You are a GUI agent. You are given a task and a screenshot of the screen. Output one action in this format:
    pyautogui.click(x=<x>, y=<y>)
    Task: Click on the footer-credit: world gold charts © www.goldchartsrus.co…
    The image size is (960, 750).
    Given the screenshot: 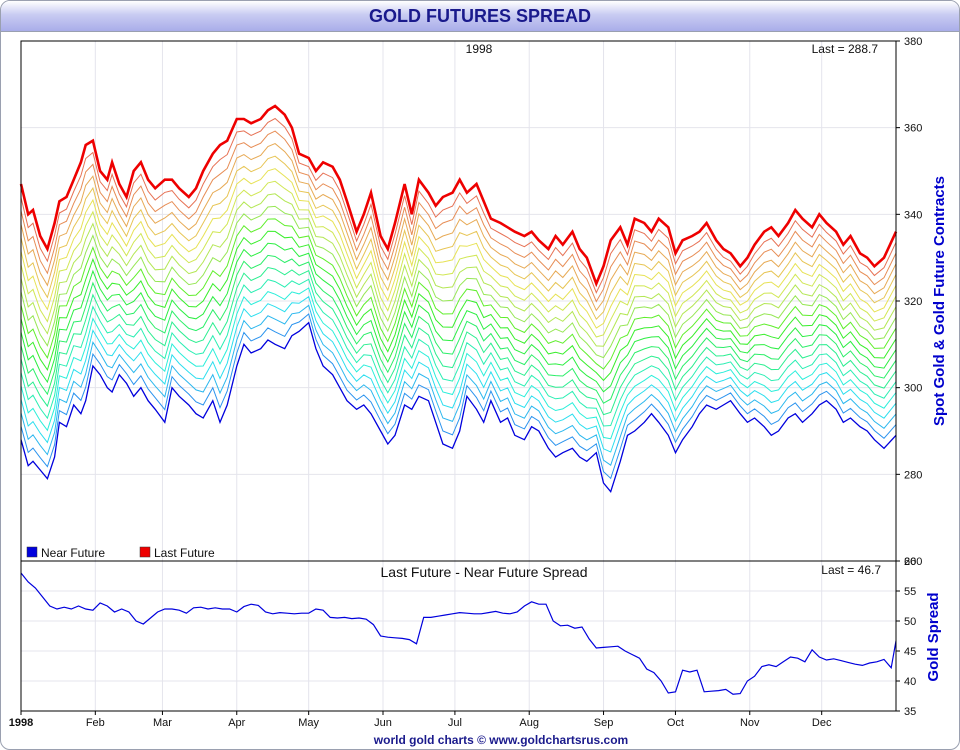 What is the action you would take?
    pyautogui.click(x=500, y=740)
    